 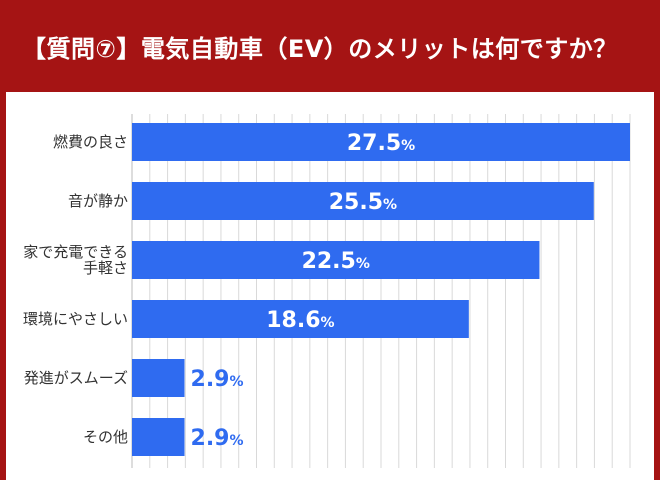 What do you see at coordinates (293, 320) in the screenshot?
I see `value-number: 18.6` at bounding box center [293, 320].